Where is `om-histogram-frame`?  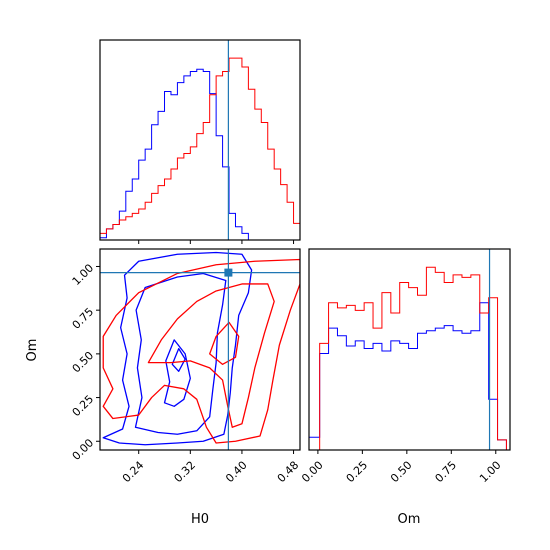
om-histogram-frame is located at coordinates (409, 349).